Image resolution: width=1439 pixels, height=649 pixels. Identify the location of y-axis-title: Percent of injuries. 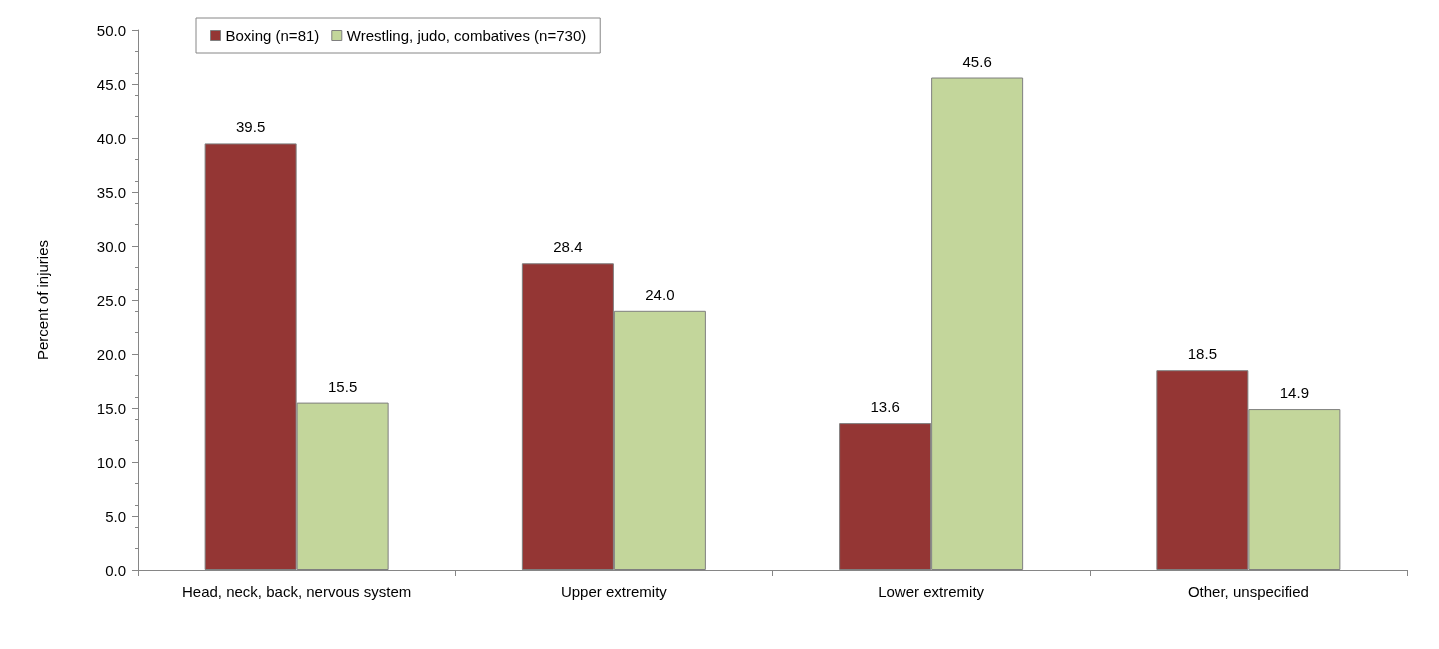
(42, 300).